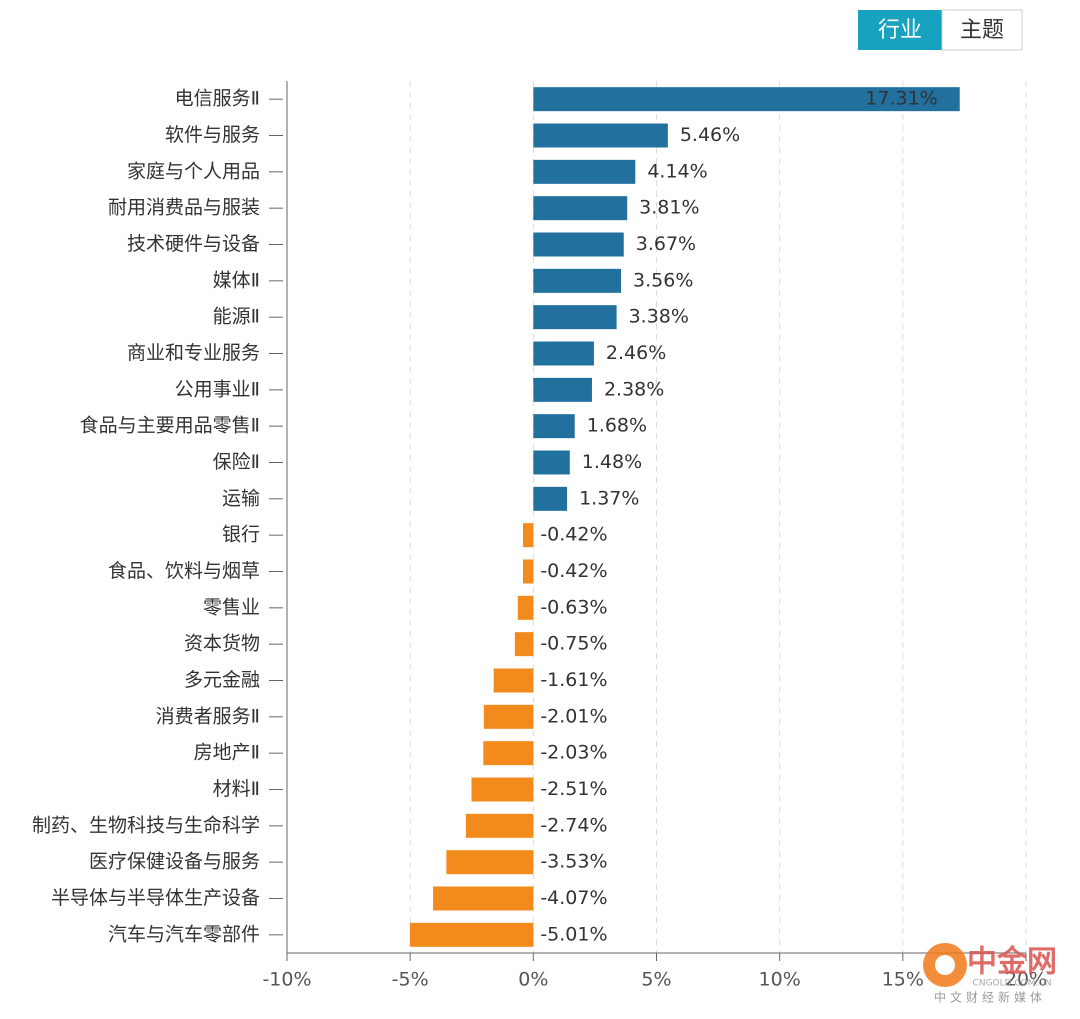  What do you see at coordinates (155, 898) in the screenshot?
I see `y-tick-label: 半导体与半导体生产设备` at bounding box center [155, 898].